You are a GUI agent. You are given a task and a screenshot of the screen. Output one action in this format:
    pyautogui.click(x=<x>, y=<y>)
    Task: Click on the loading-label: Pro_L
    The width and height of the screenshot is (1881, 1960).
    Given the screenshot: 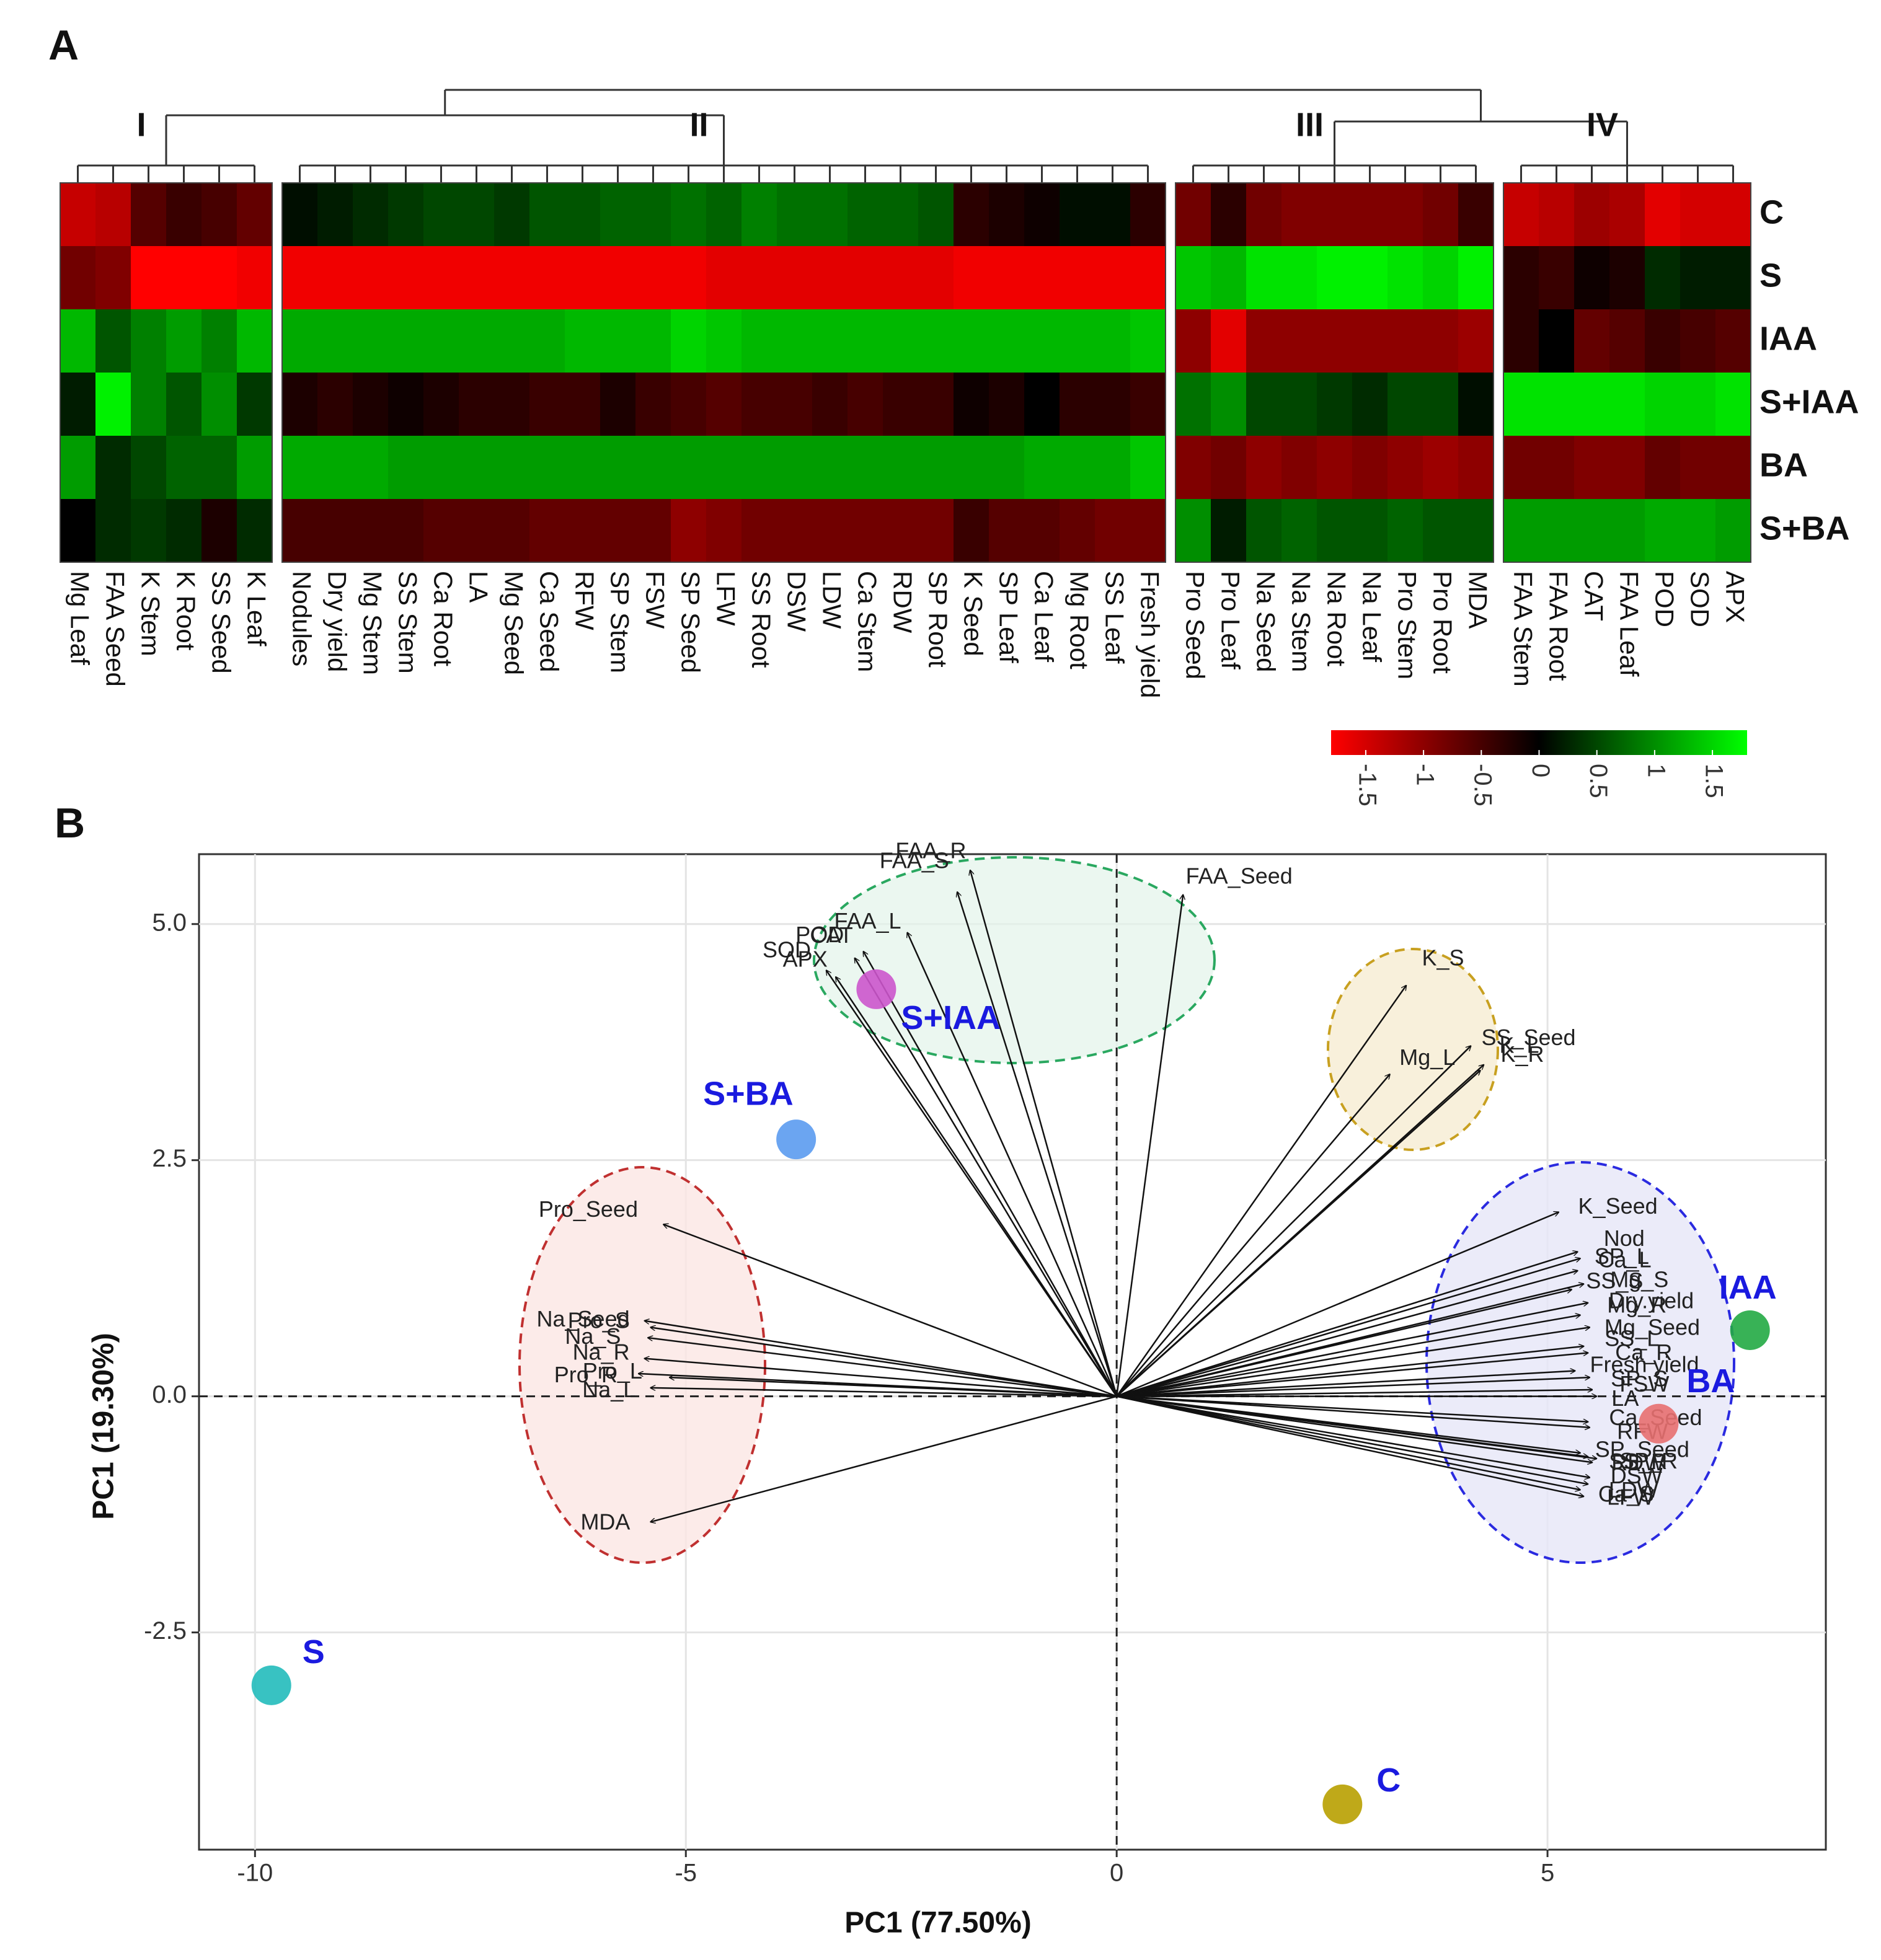 What is the action you would take?
    pyautogui.click(x=612, y=1371)
    